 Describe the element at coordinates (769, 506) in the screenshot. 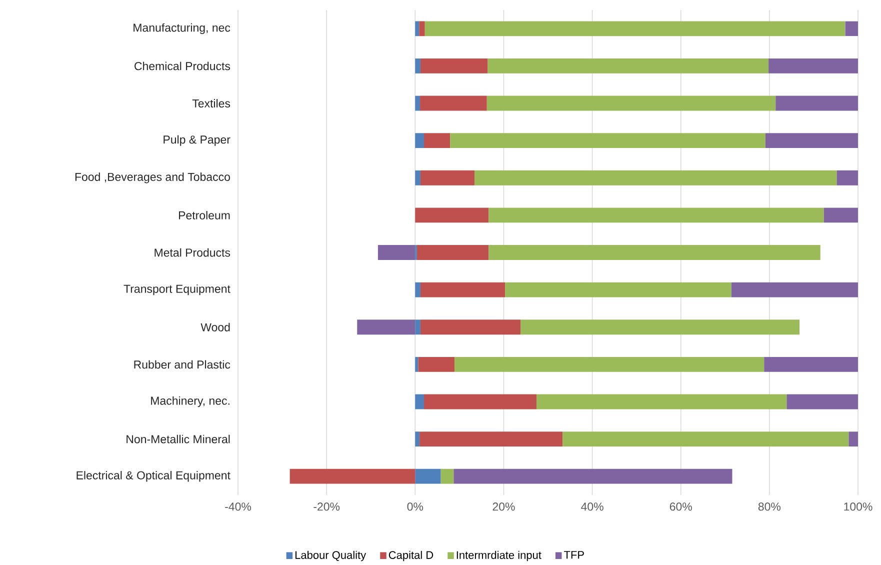

I see `x-tick-label: 80%` at that location.